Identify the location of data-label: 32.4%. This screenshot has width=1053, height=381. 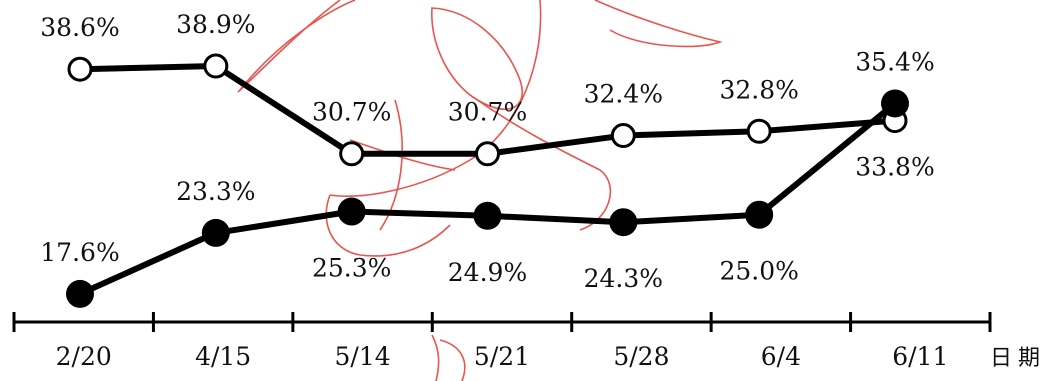
(623, 94).